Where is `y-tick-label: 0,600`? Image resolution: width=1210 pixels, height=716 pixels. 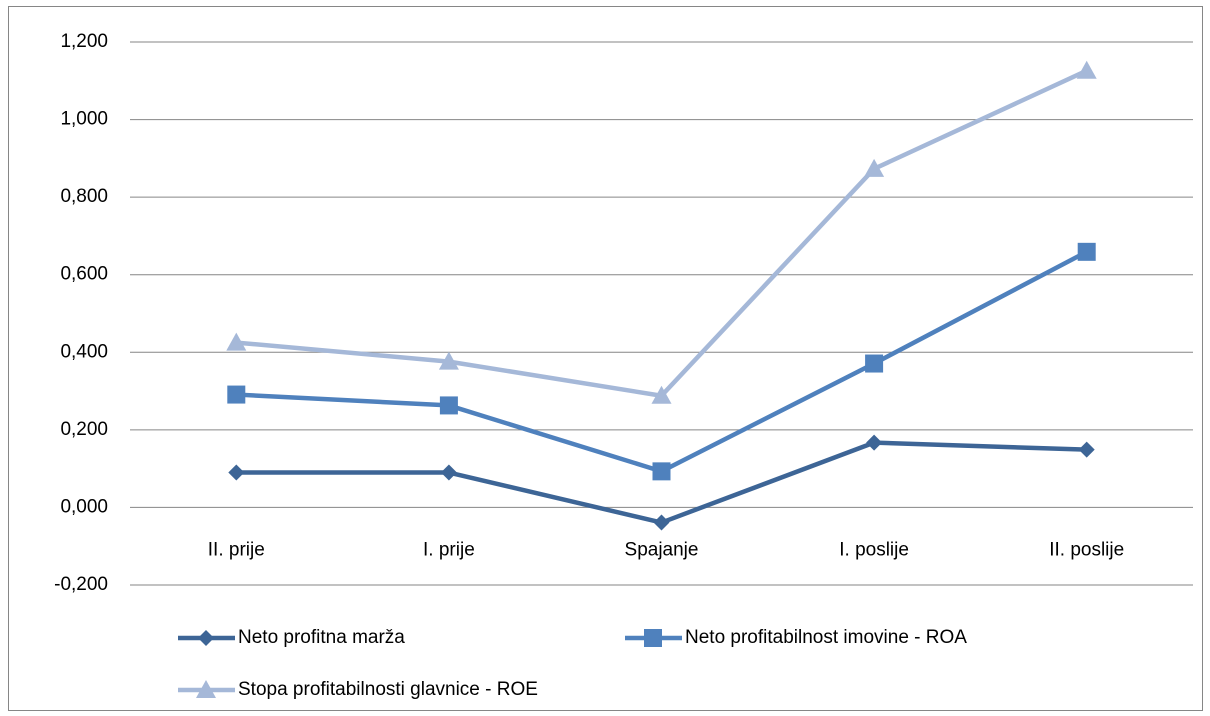
y-tick-label: 0,600 is located at coordinates (84, 274).